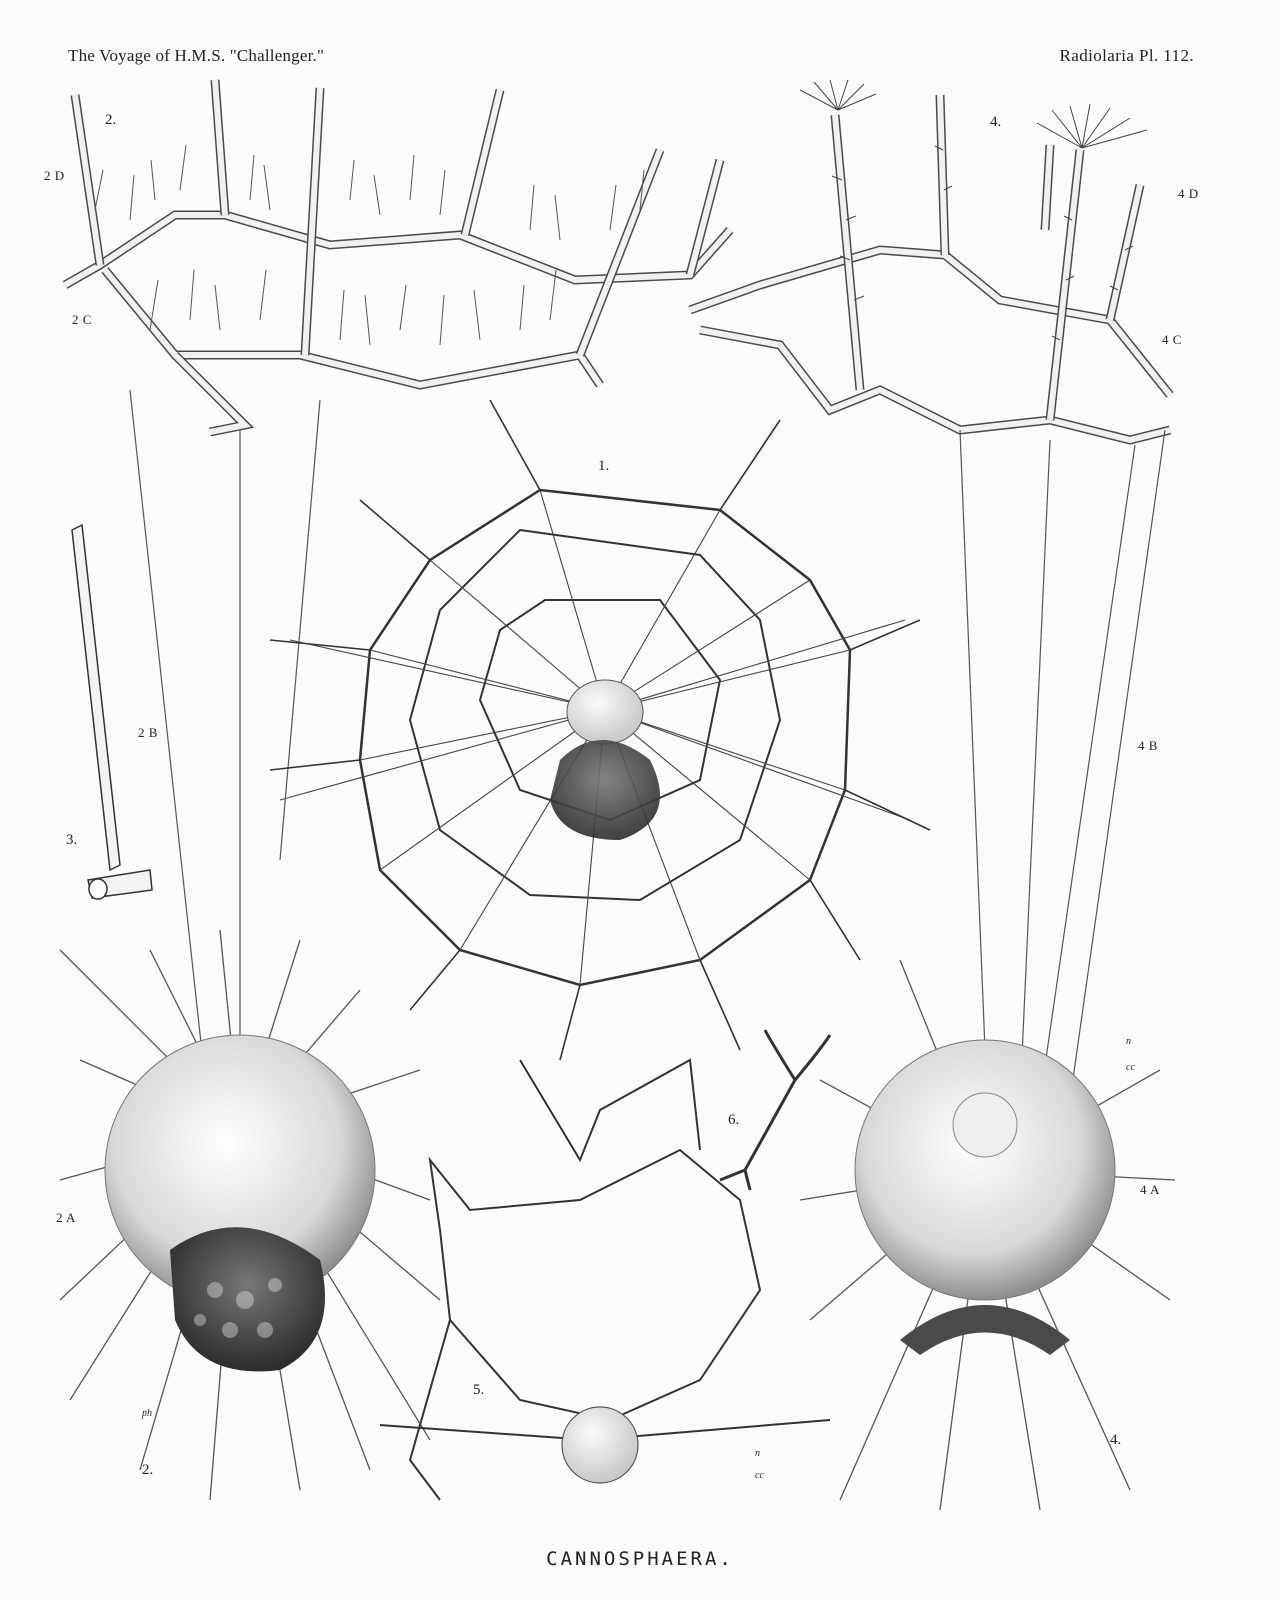 This screenshot has width=1280, height=1600. What do you see at coordinates (111, 120) in the screenshot?
I see `figure-number-2-top: 2.` at bounding box center [111, 120].